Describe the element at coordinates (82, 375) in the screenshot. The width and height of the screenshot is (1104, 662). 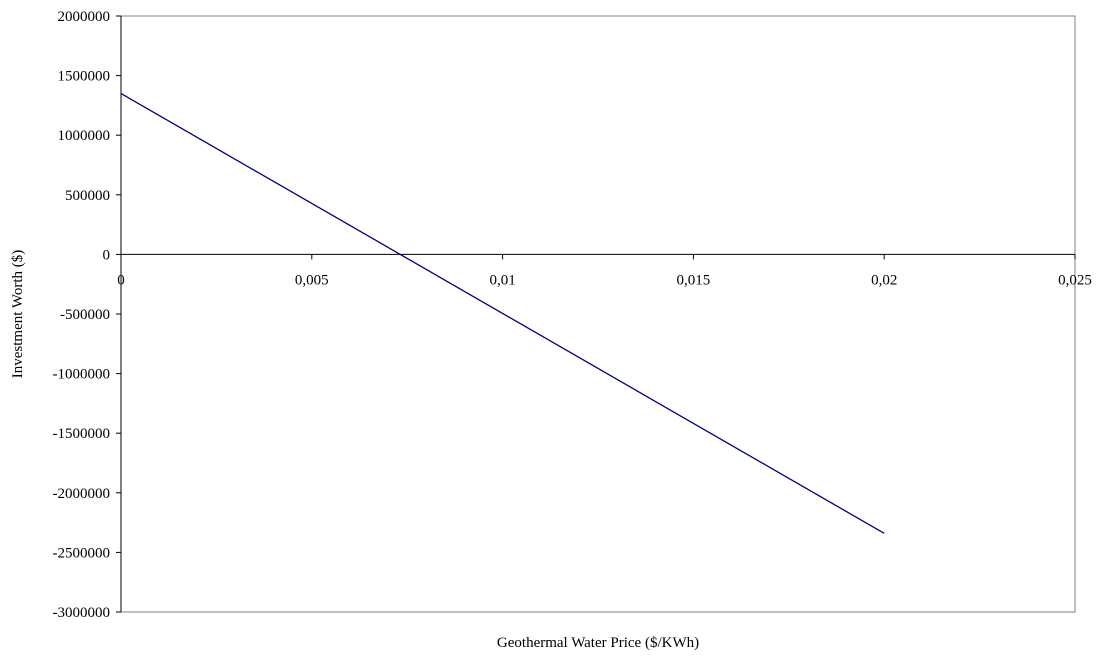
I see `y-tick-label: -1000000` at that location.